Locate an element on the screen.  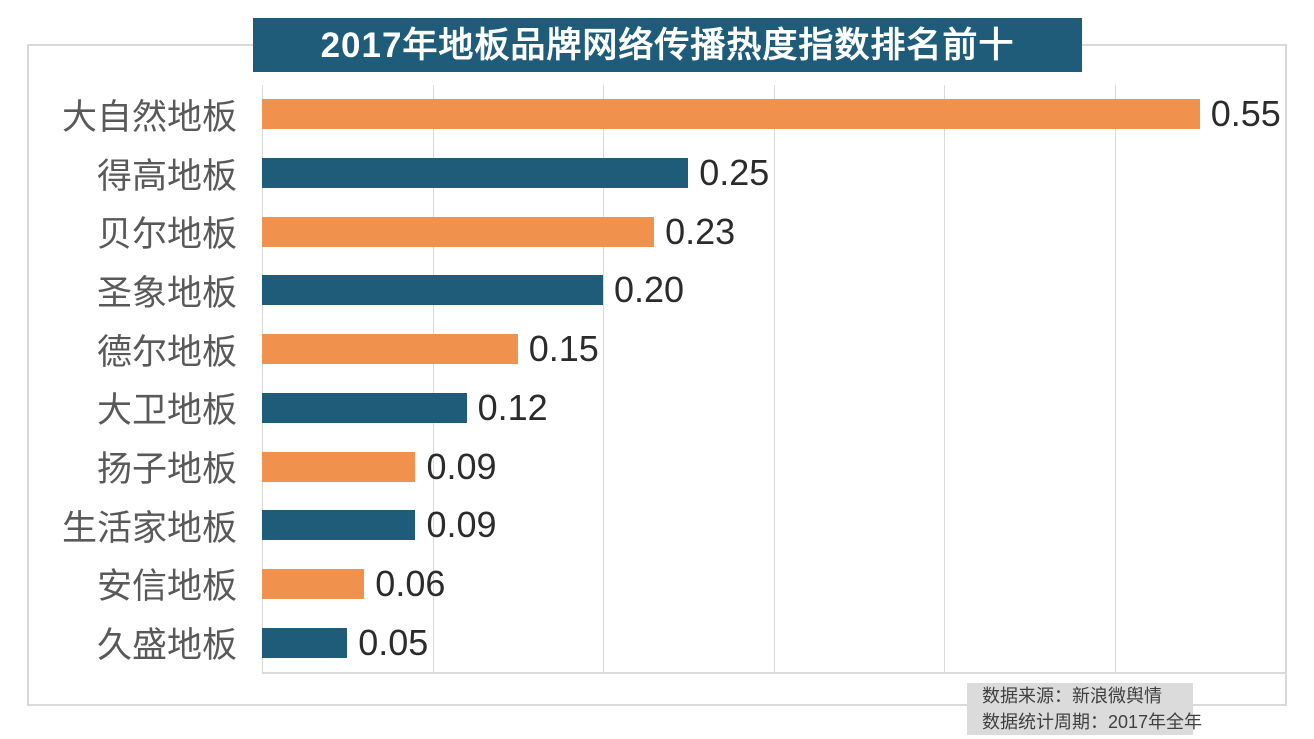
bar-zone: 0.55 is located at coordinates (773, 114).